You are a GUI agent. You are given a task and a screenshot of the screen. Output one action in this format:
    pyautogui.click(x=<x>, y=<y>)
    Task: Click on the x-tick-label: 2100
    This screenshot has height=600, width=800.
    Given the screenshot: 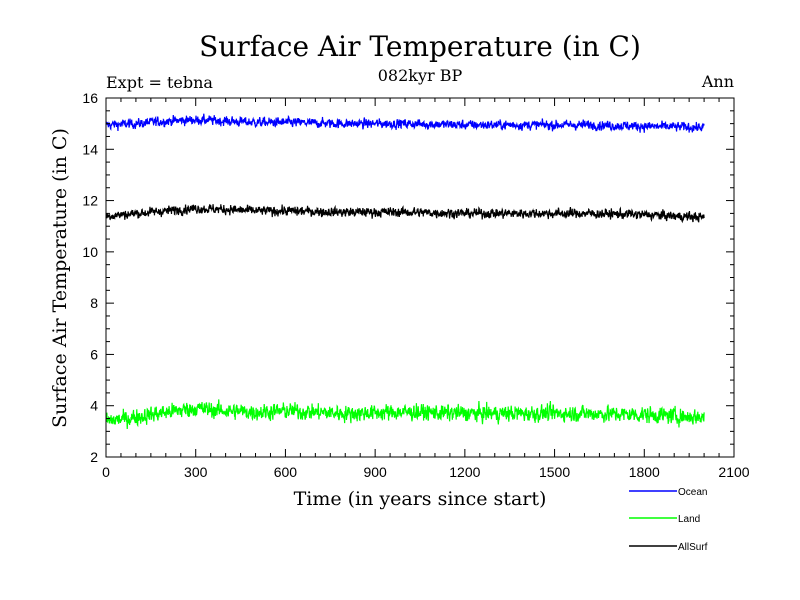 What is the action you would take?
    pyautogui.click(x=733, y=472)
    